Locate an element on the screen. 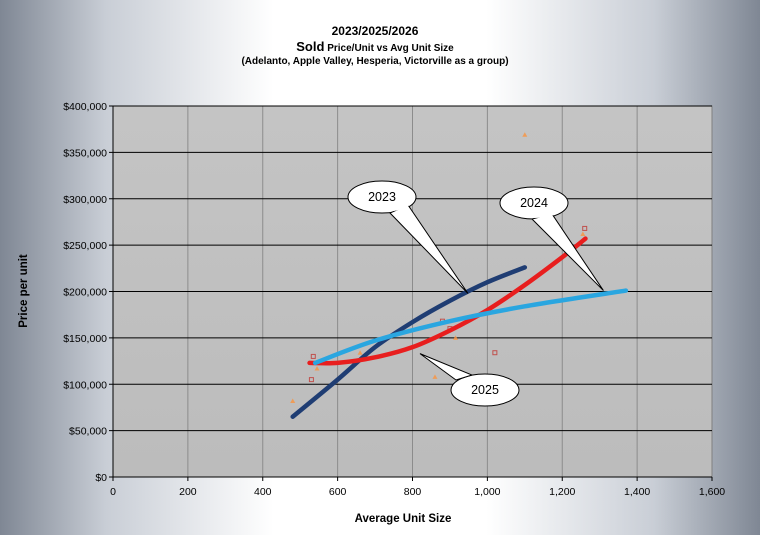 The height and width of the screenshot is (535, 760). x-tick-label: 200 is located at coordinates (188, 492).